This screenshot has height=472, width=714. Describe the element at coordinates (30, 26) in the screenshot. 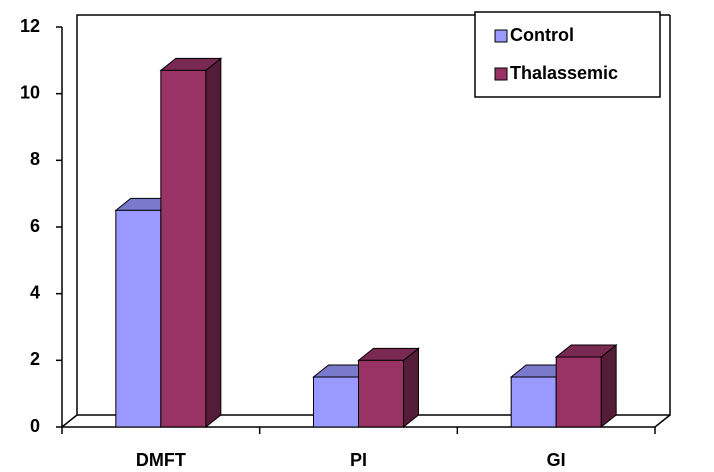

I see `y-tick-label: 12` at that location.